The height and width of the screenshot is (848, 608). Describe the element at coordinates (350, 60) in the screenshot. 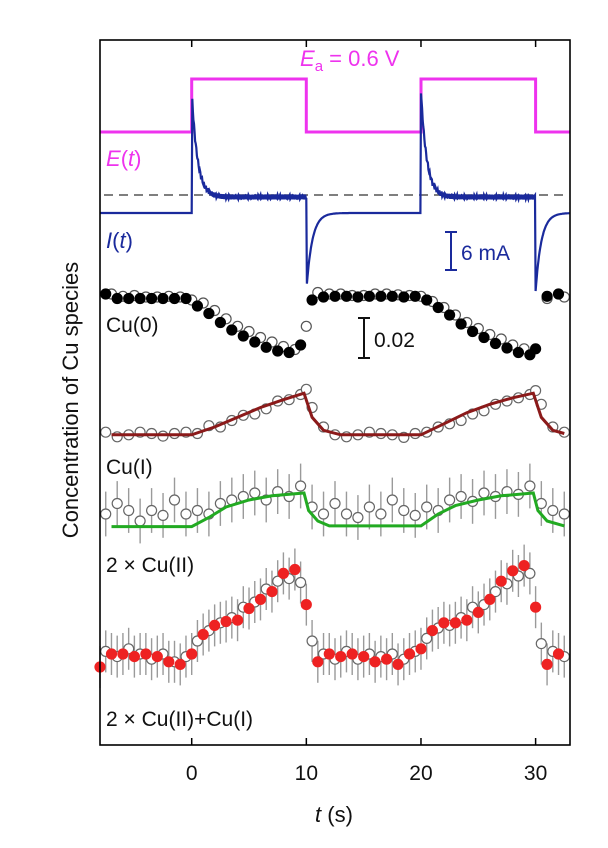

I see `potential-label: Ea = 0.6 V` at that location.